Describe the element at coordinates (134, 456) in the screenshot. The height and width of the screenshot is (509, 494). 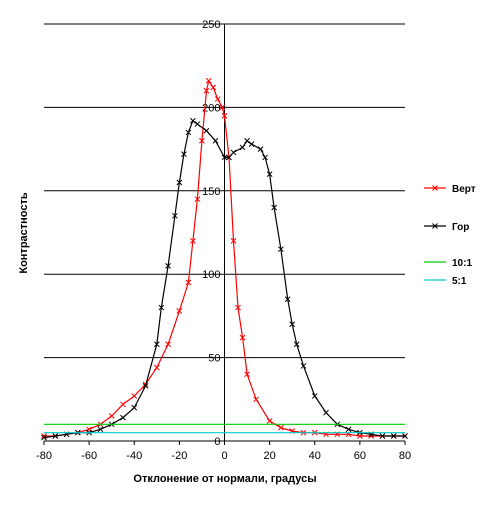
I see `x-tick-label: -40` at that location.